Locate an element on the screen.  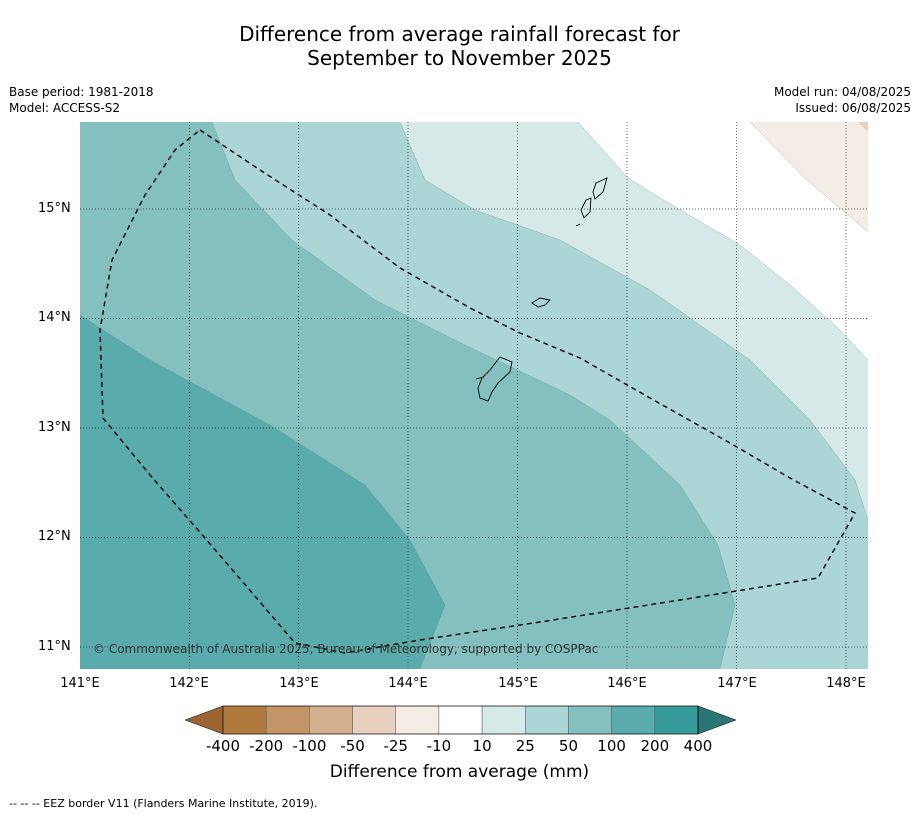
lon-label-143e: 143°E is located at coordinates (299, 683).